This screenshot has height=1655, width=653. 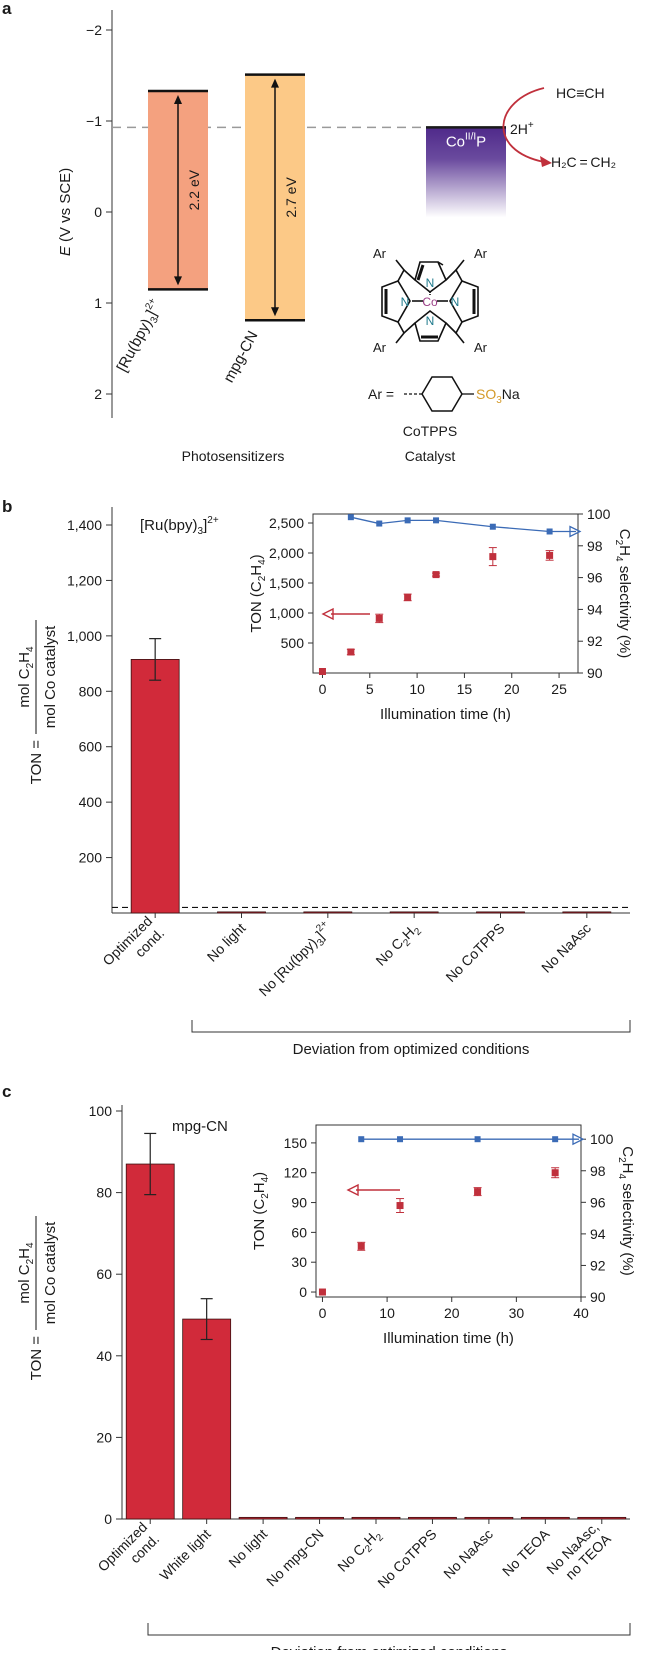 I want to click on category-label: No light, so click(x=226, y=942).